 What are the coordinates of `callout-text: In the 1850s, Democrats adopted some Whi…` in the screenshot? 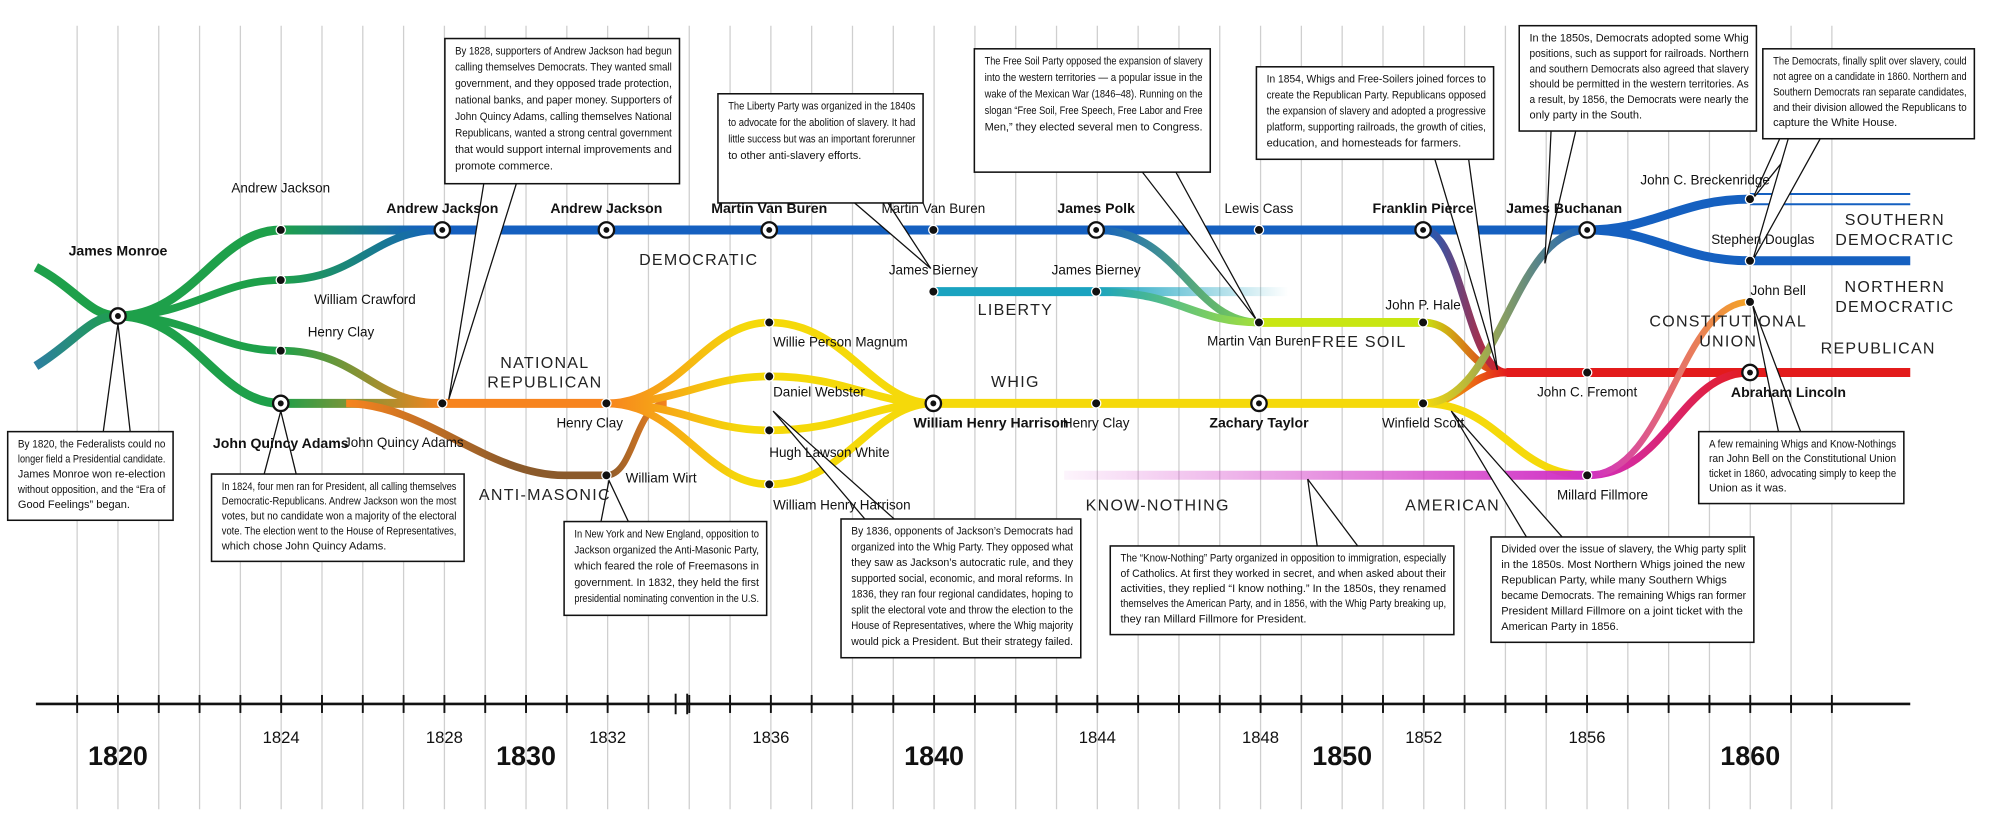 It's located at (1638, 38).